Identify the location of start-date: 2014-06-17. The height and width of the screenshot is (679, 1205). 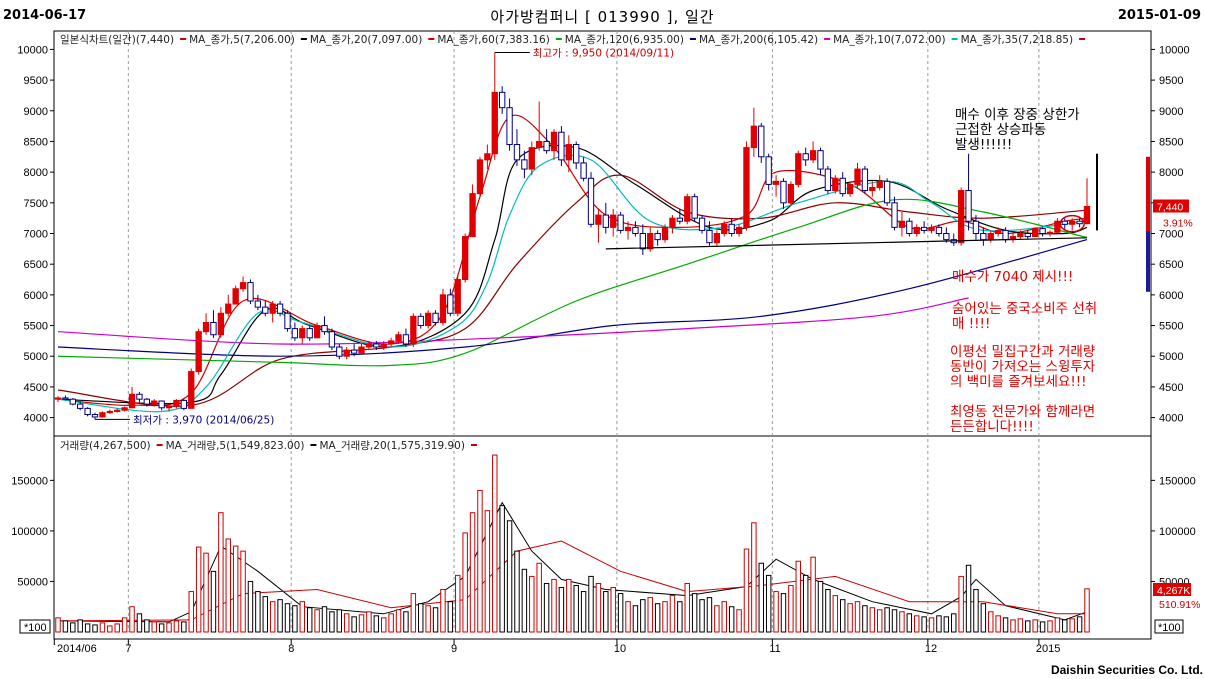
(45, 15).